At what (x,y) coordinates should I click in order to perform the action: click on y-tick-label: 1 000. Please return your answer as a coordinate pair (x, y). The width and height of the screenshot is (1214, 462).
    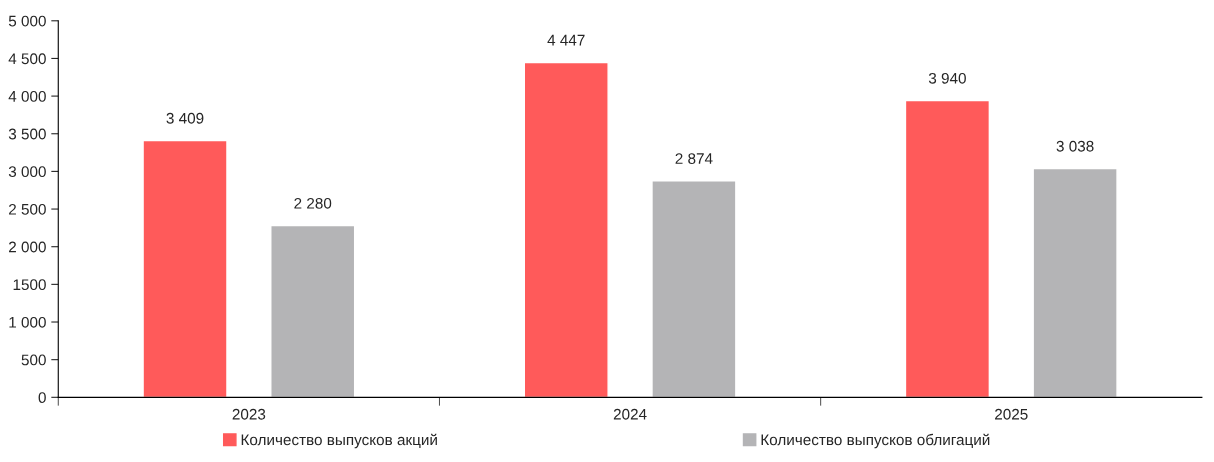
    Looking at the image, I should click on (27, 322).